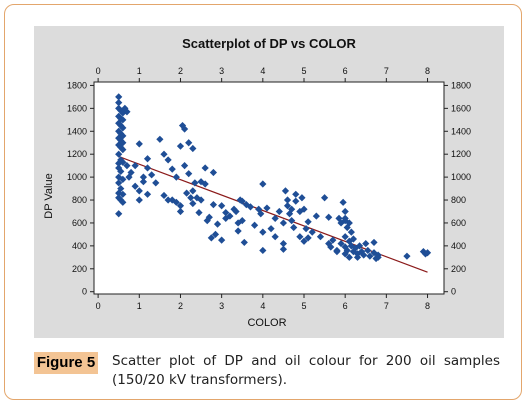 The height and width of the screenshot is (406, 528). I want to click on x-tick-label: 4, so click(262, 306).